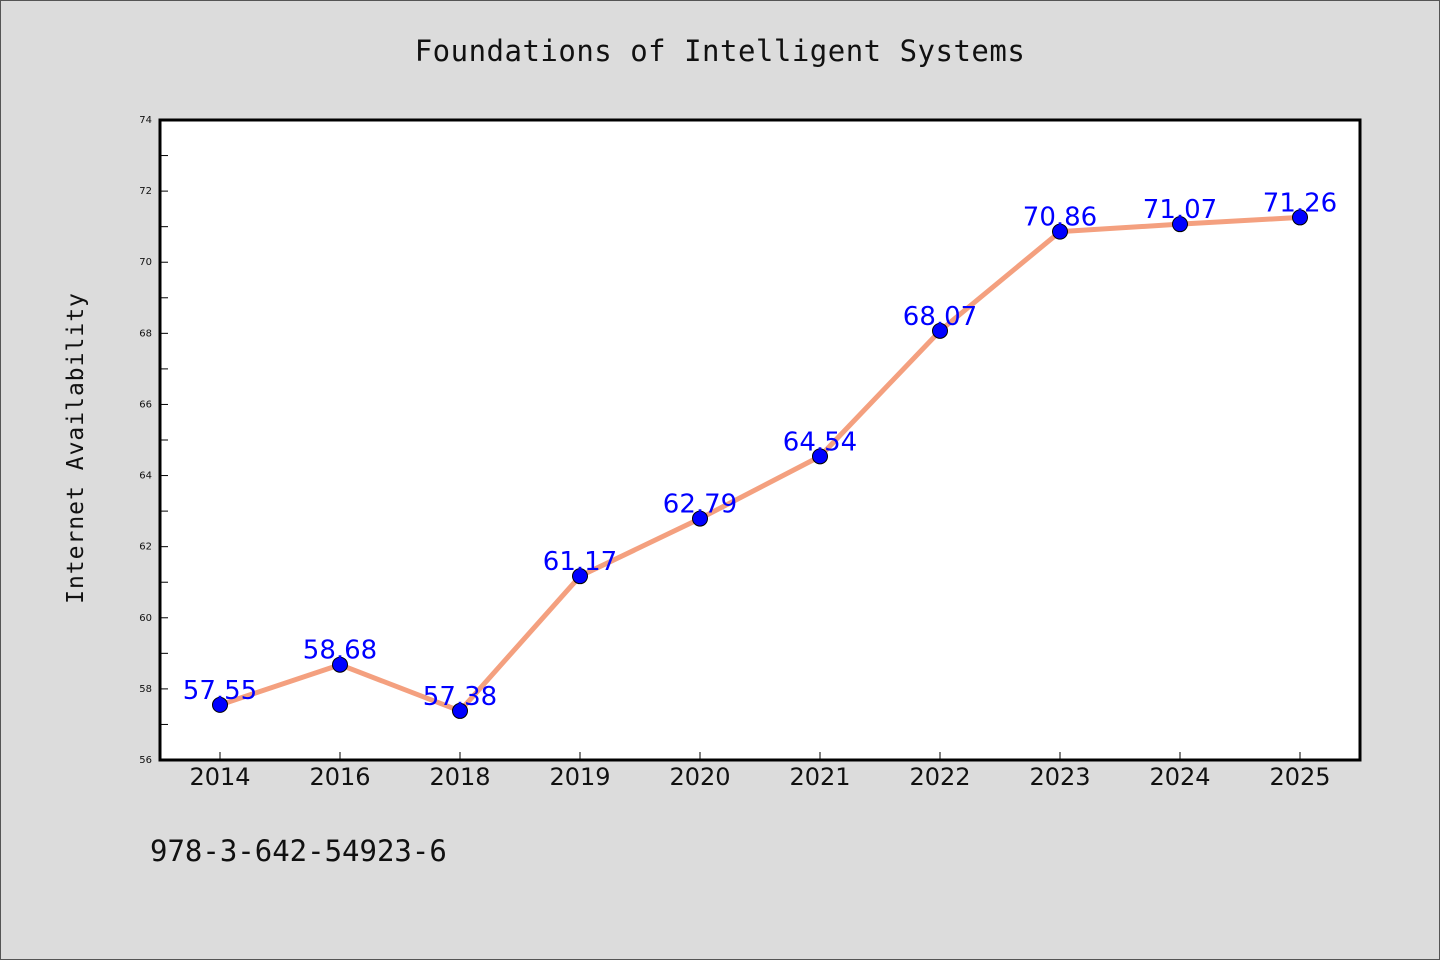 Image resolution: width=1440 pixels, height=960 pixels. Describe the element at coordinates (145, 476) in the screenshot. I see `y-tick-label: 64` at that location.